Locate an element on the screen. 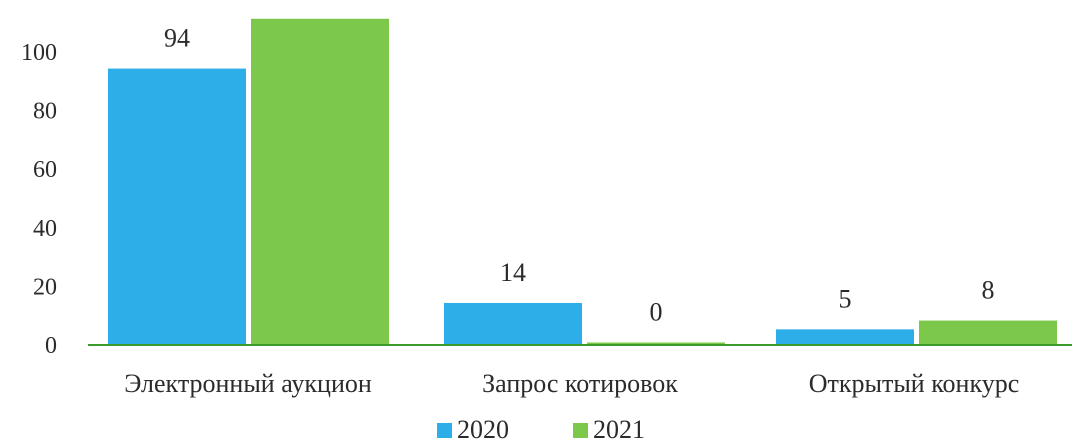 The height and width of the screenshot is (440, 1072). y-tick-label: 20 is located at coordinates (45, 287).